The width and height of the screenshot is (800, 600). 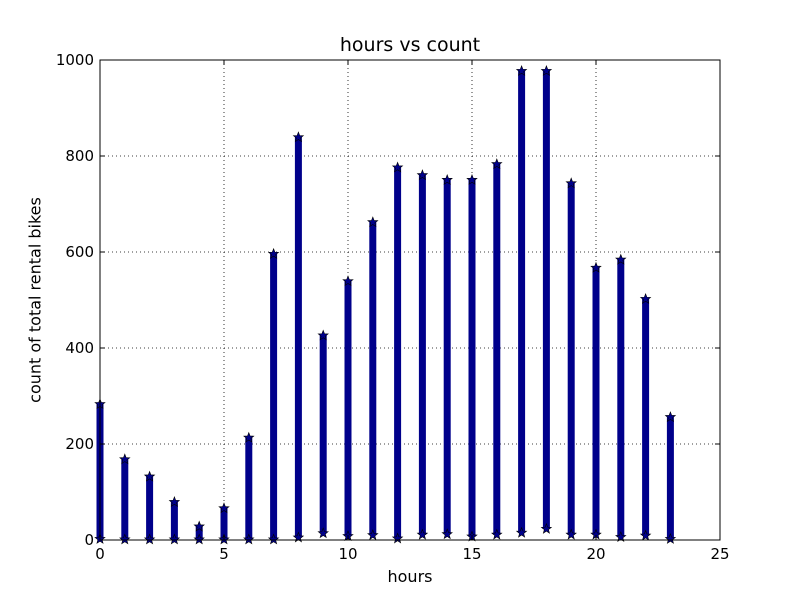 What do you see at coordinates (410, 45) in the screenshot?
I see `chart-title: hours vs count` at bounding box center [410, 45].